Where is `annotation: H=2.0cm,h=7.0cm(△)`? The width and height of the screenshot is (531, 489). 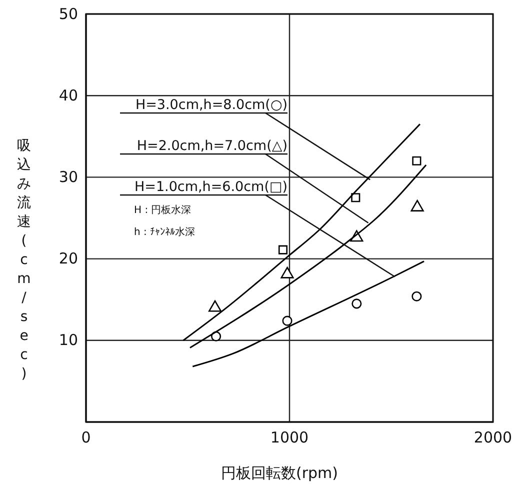
annotation: H=2.0cm,h=7.0cm(△) is located at coordinates (212, 146).